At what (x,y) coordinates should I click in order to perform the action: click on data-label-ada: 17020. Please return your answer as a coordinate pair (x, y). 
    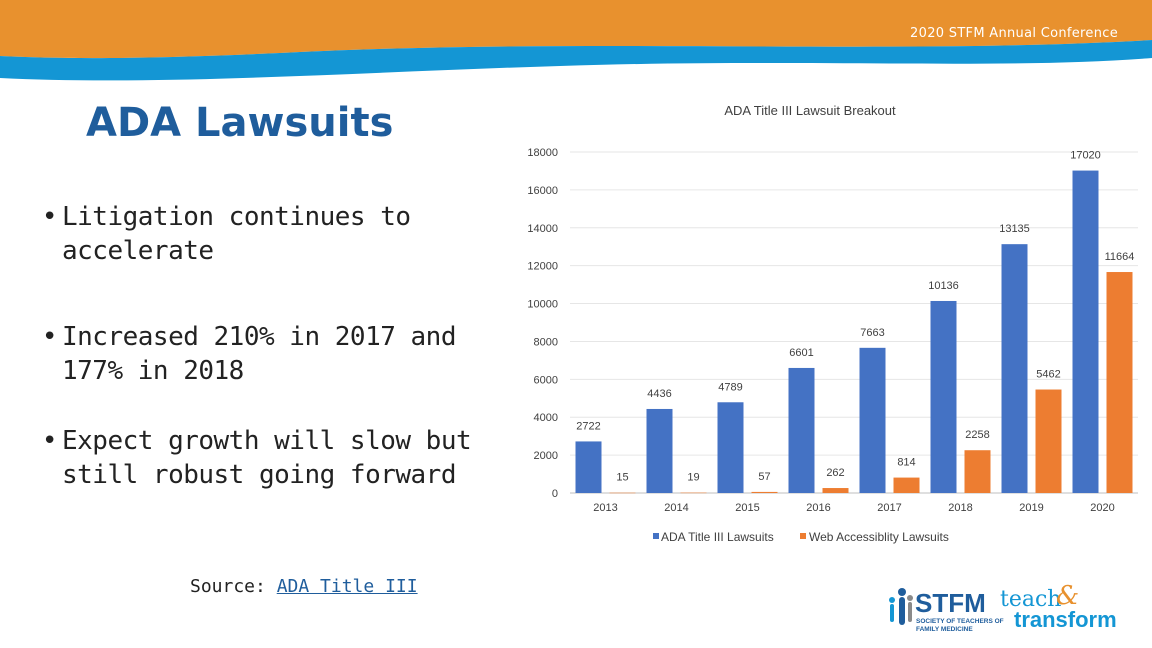
    Looking at the image, I should click on (1085, 156).